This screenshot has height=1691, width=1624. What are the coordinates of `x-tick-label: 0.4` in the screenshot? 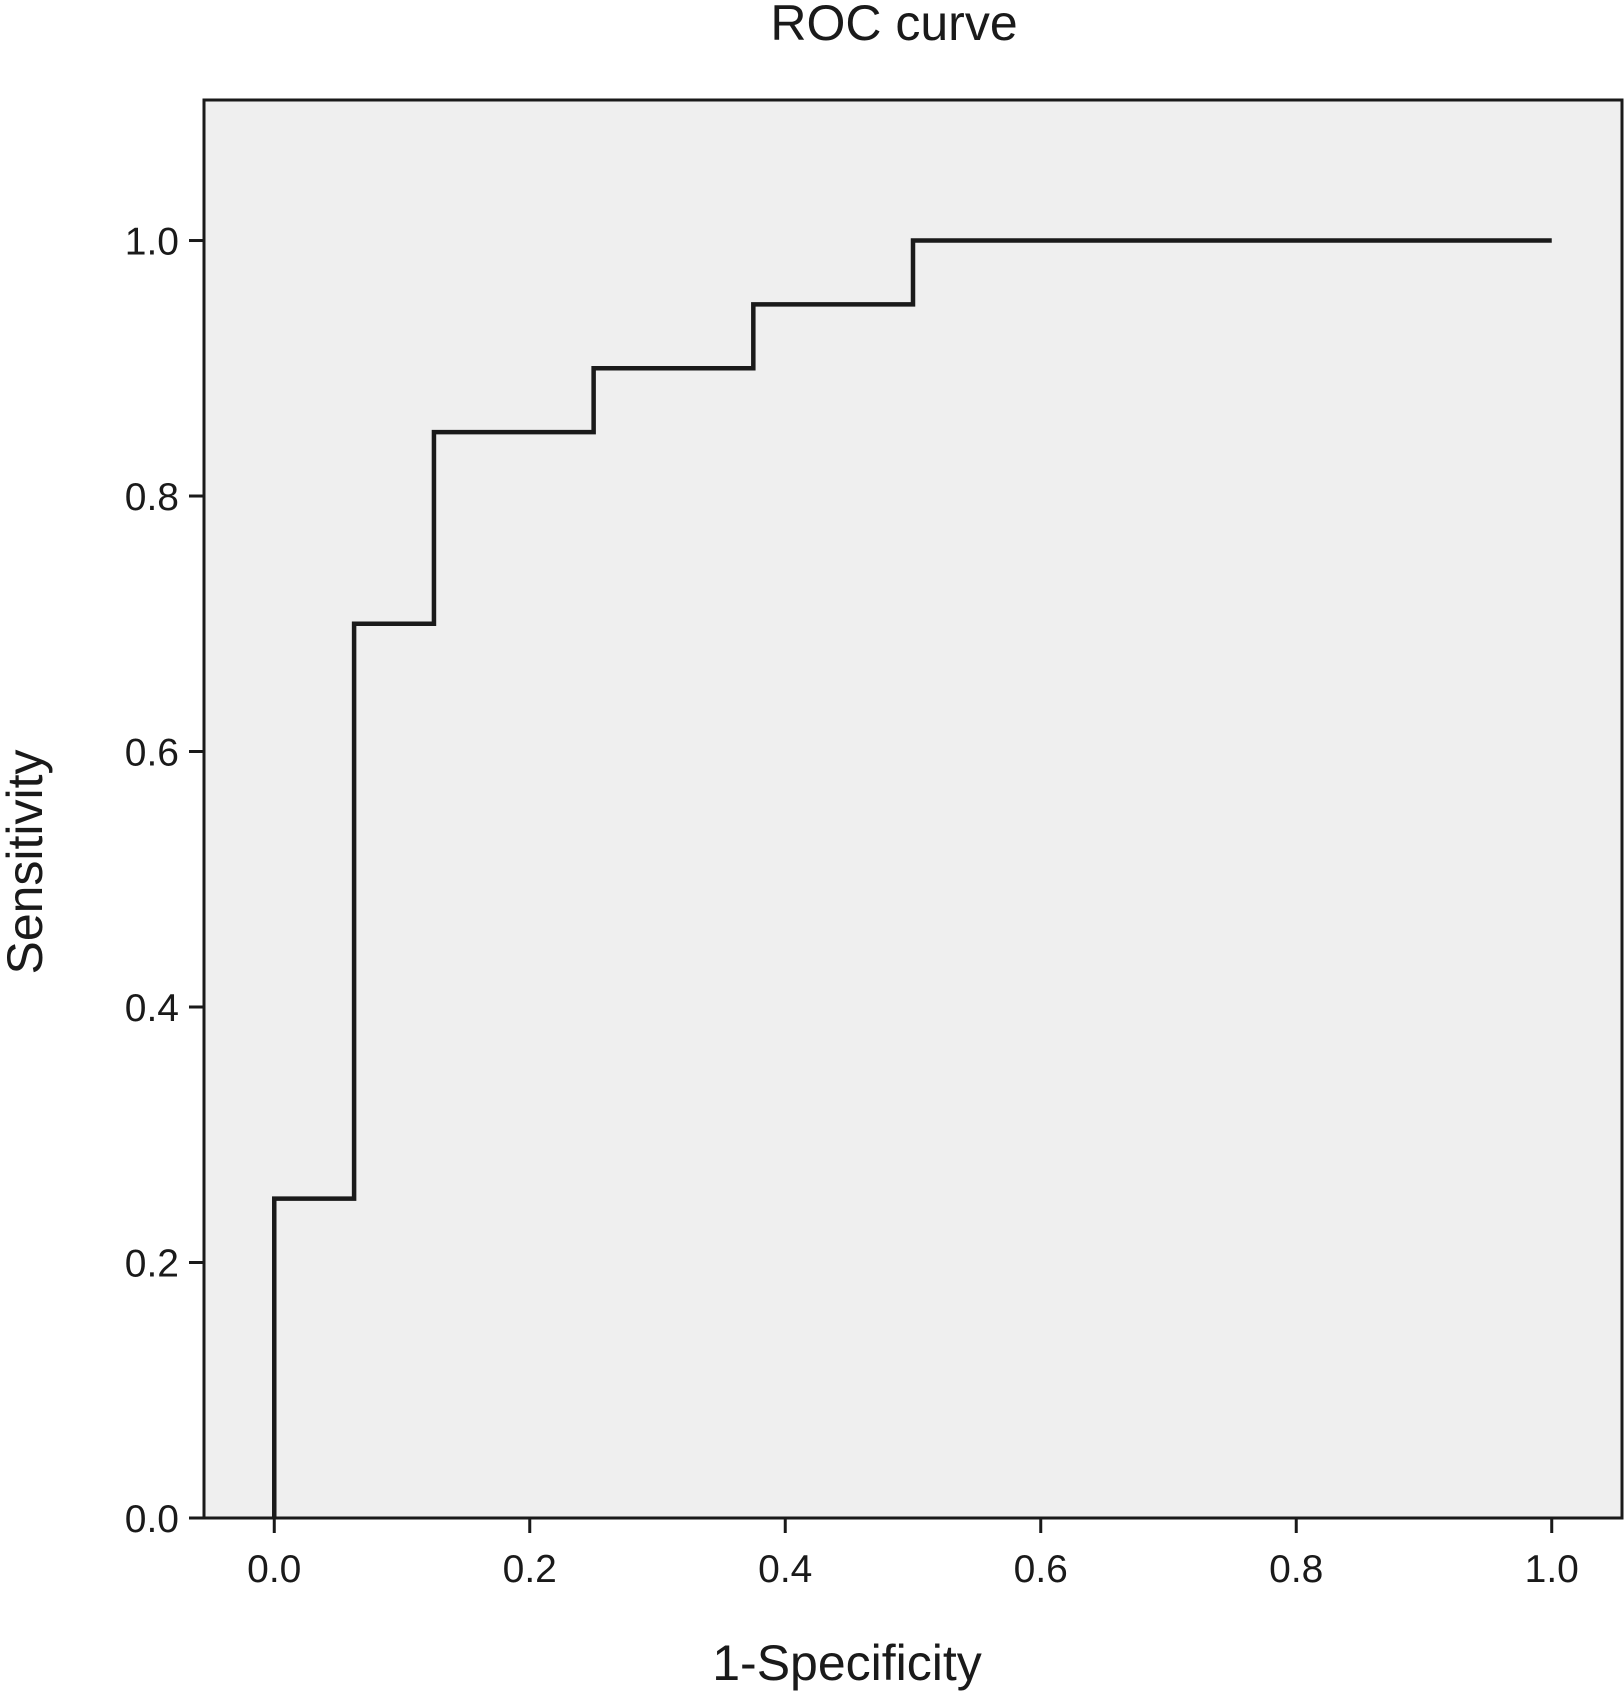 It's located at (785, 1569).